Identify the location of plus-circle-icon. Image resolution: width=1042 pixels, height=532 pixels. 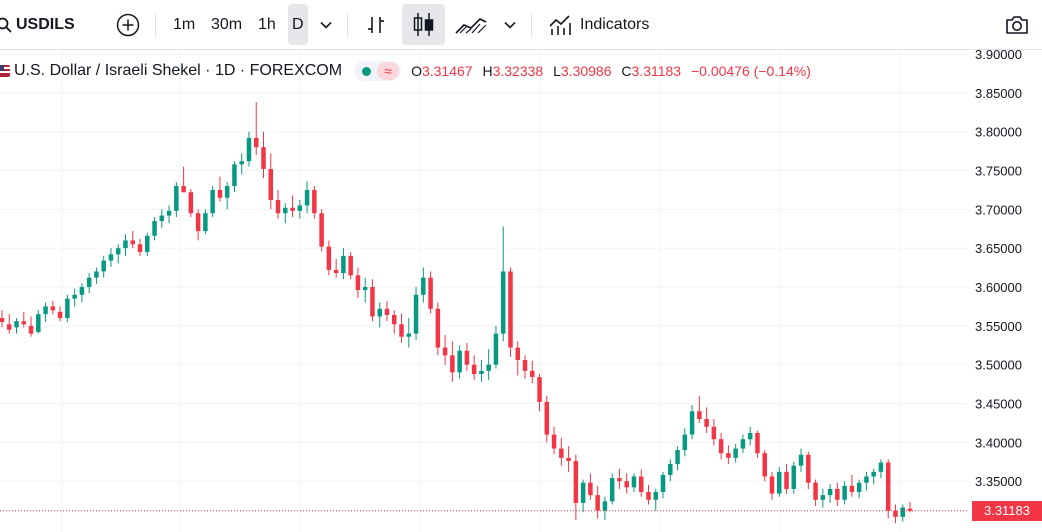
(128, 25).